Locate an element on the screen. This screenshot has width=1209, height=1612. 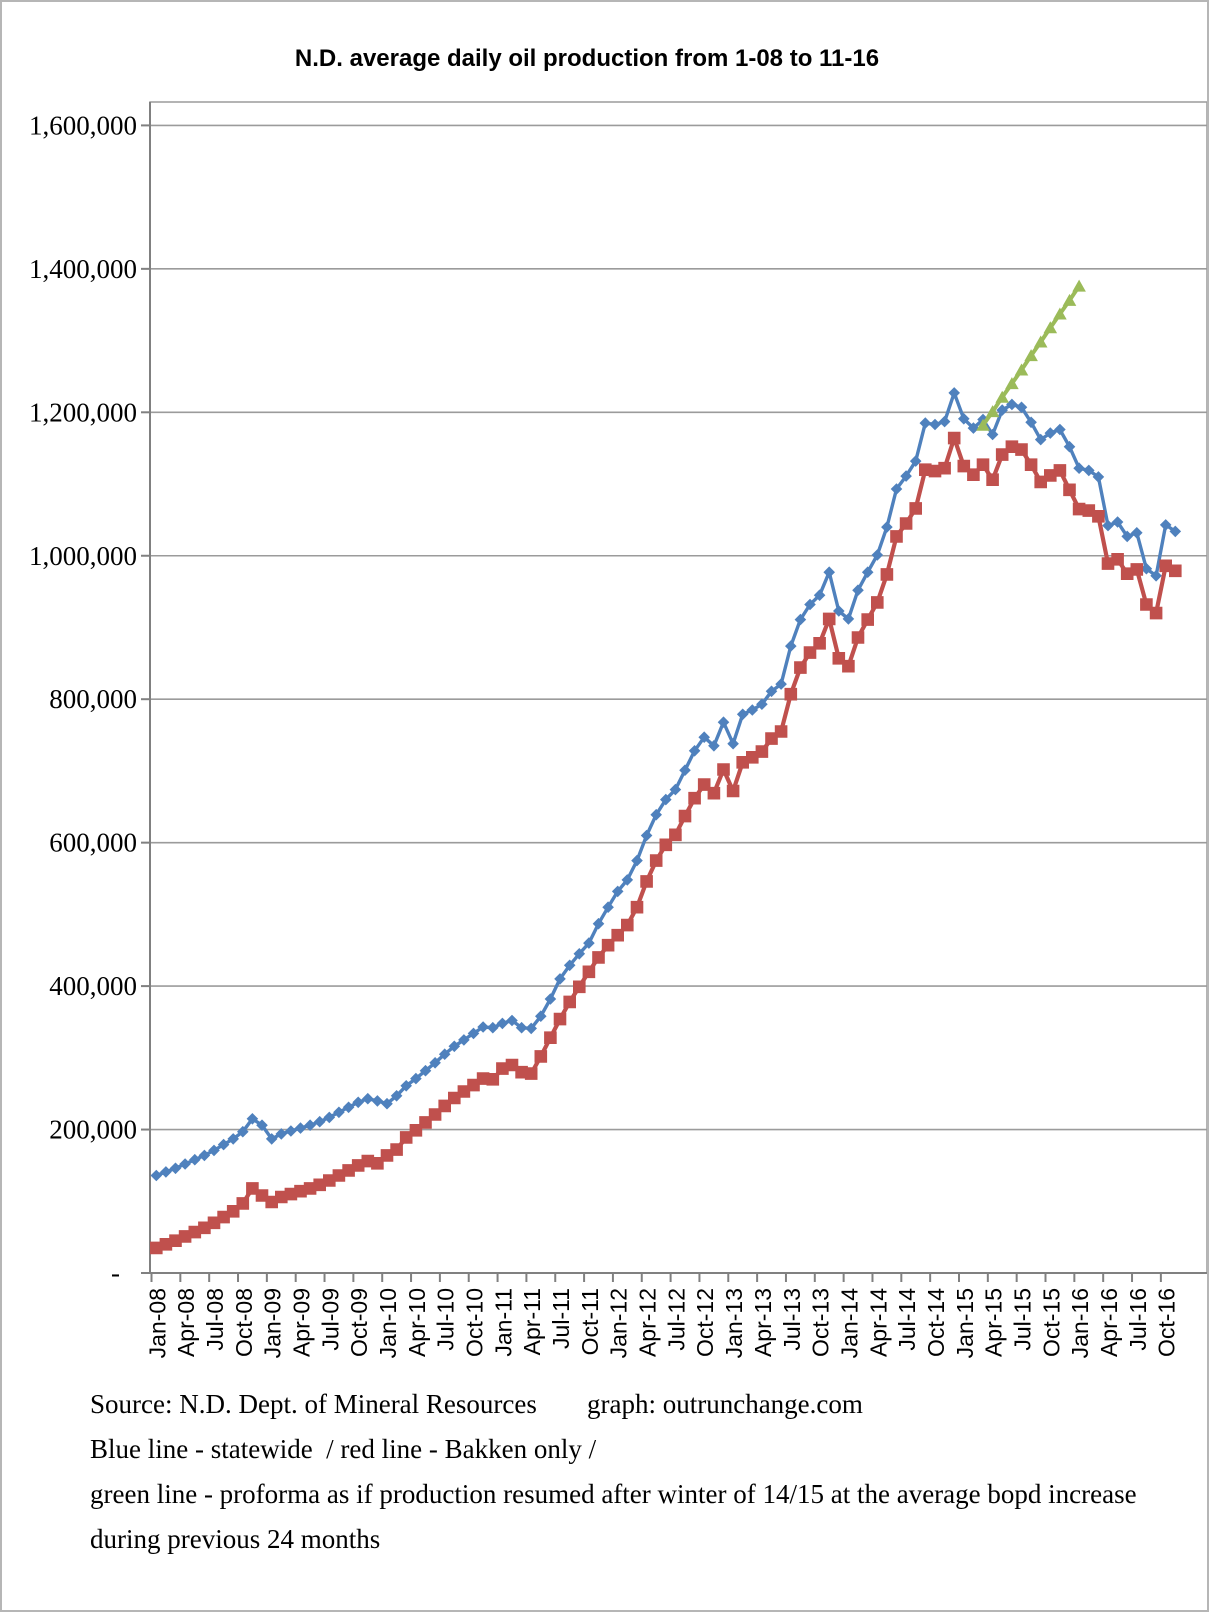
x-tick-label: Jan-15 is located at coordinates (965, 1323).